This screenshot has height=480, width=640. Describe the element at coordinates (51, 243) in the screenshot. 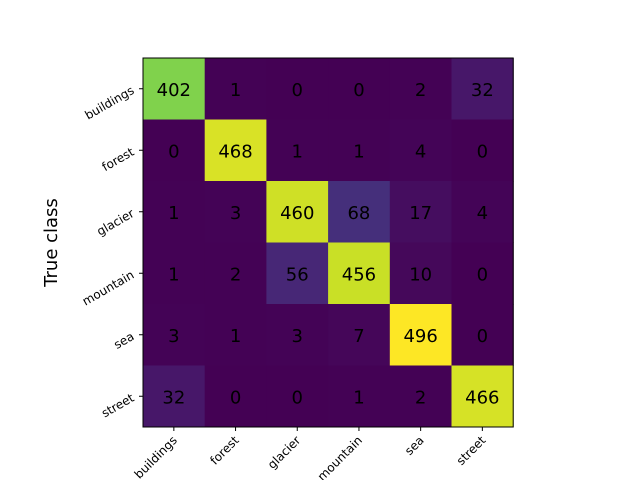

I see `y-axis-label: True class` at that location.